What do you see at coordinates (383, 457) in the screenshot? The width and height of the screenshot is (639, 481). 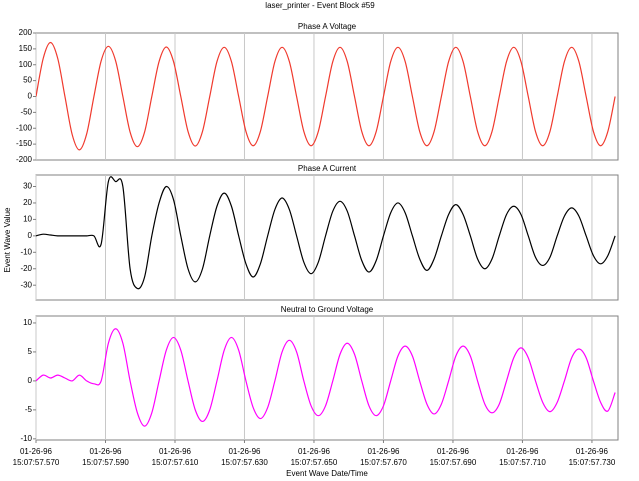 I see `x-tick-label: 01-26-96 15:07:57.670` at bounding box center [383, 457].